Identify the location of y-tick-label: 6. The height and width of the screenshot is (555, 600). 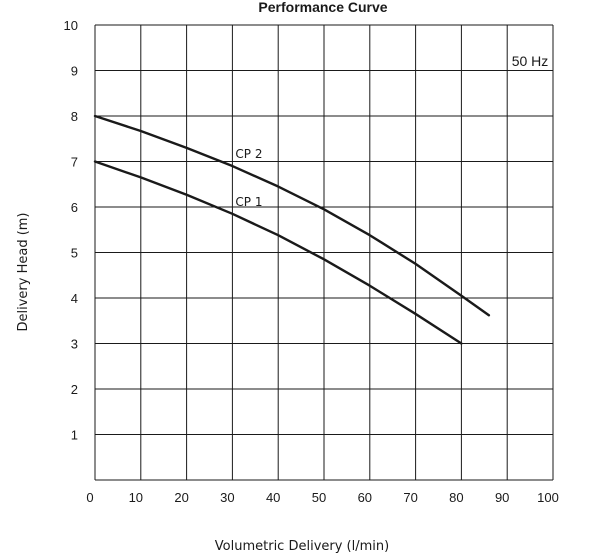
(74, 207).